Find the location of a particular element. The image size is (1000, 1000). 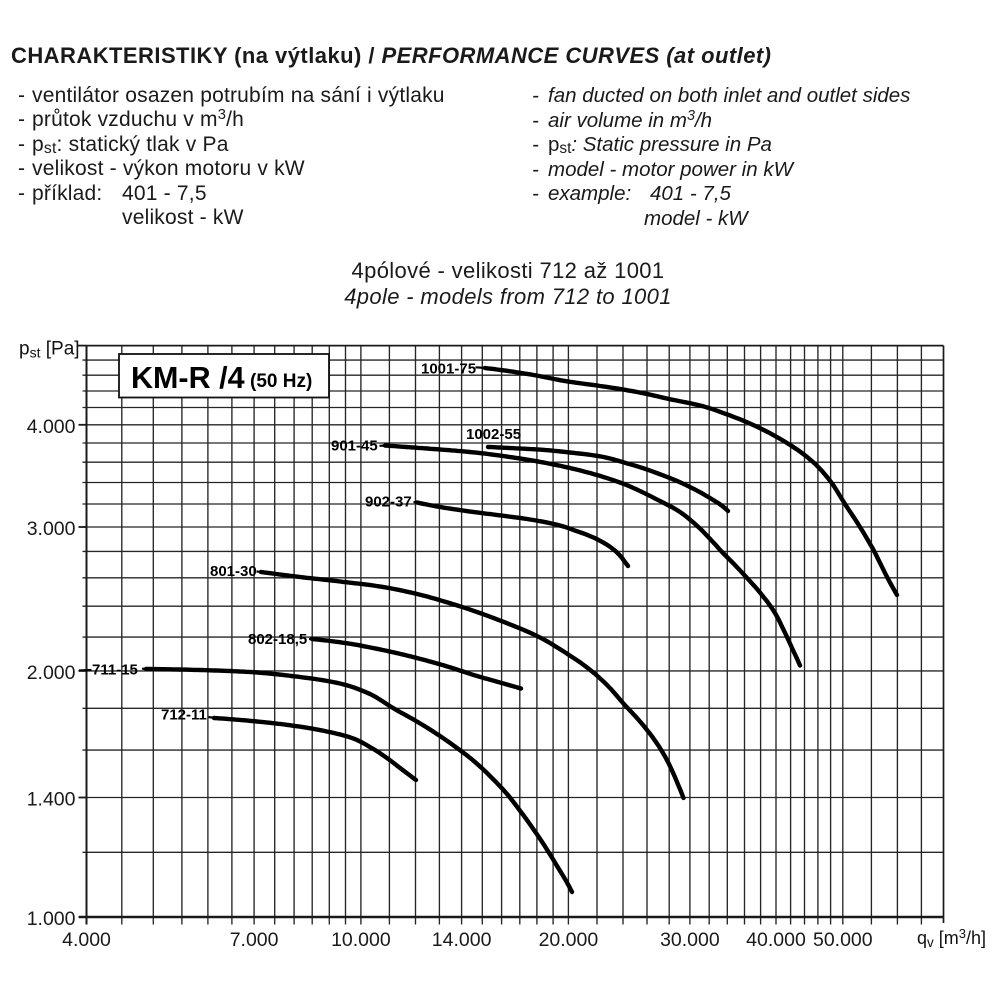

svg-text: pst [Pa] is located at coordinates (49, 350).